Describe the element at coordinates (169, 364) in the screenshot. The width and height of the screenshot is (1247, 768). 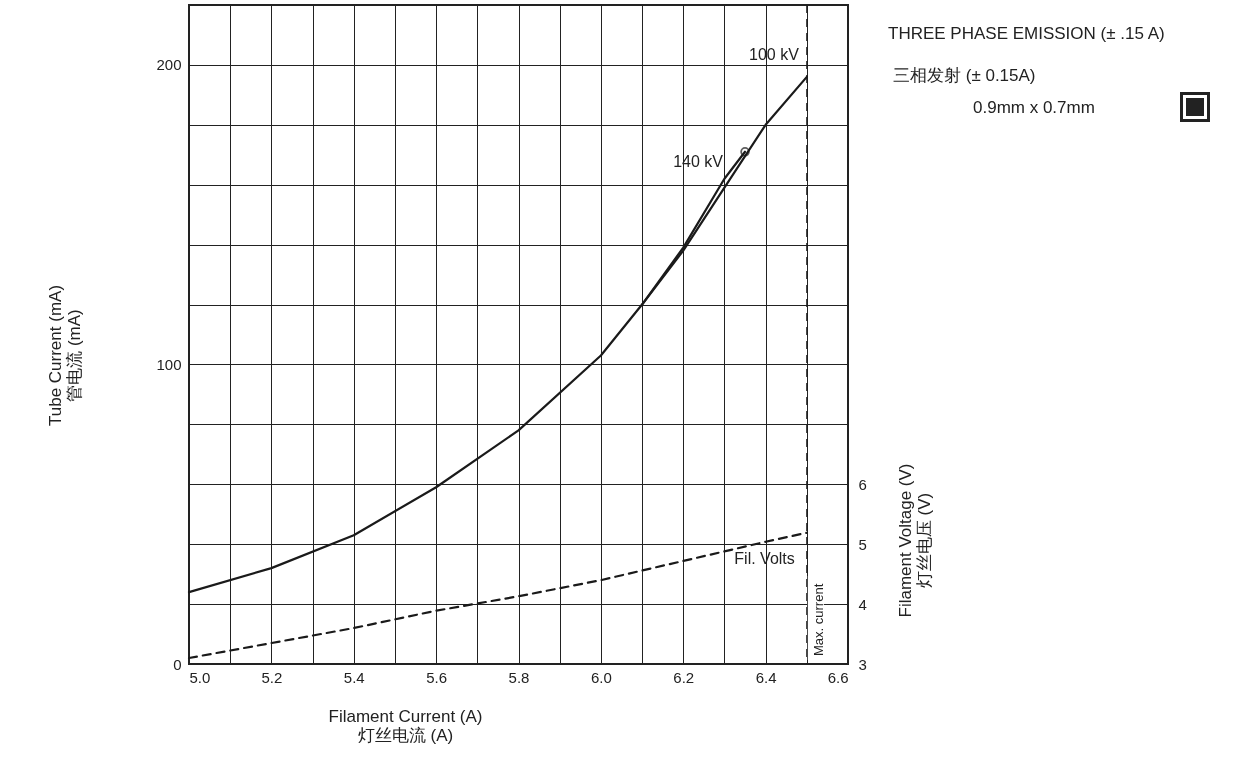
I see `y-tick-label: 100` at that location.